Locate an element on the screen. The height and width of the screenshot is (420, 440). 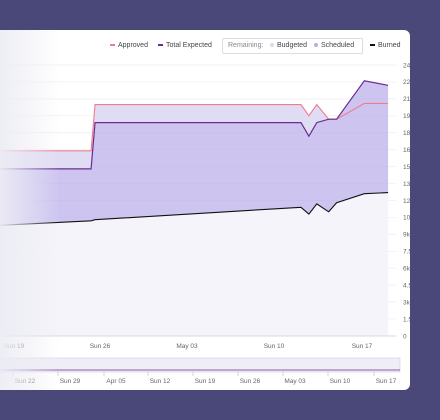
scheduled-swatch-icon is located at coordinates (316, 45).